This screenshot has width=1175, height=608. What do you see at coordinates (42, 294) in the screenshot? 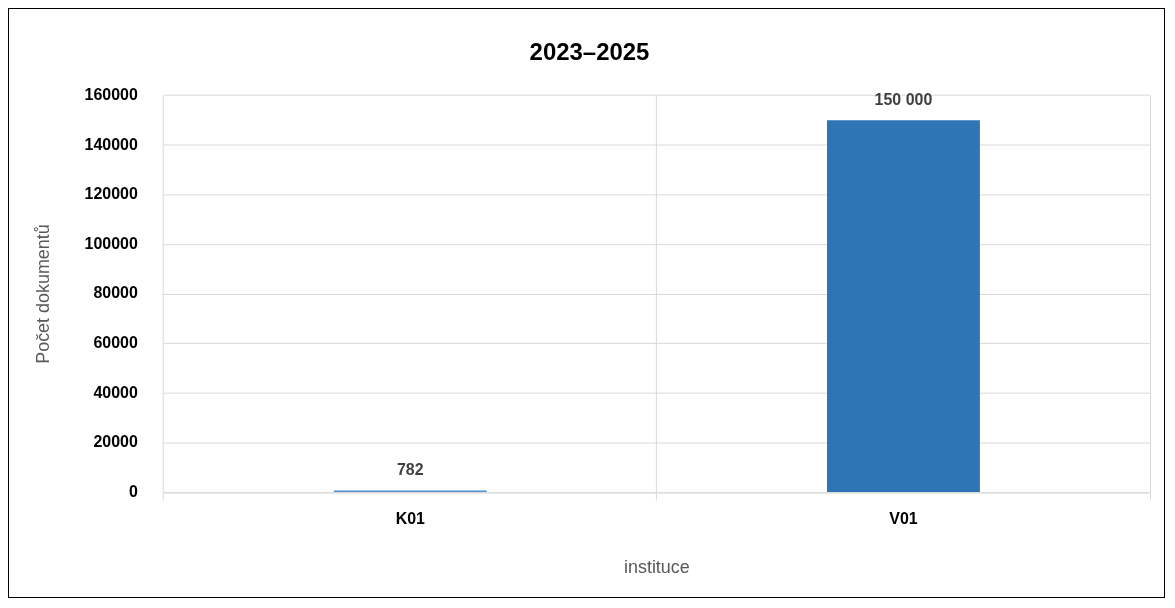
I see `y-axis-title: Počet dokumentů` at bounding box center [42, 294].